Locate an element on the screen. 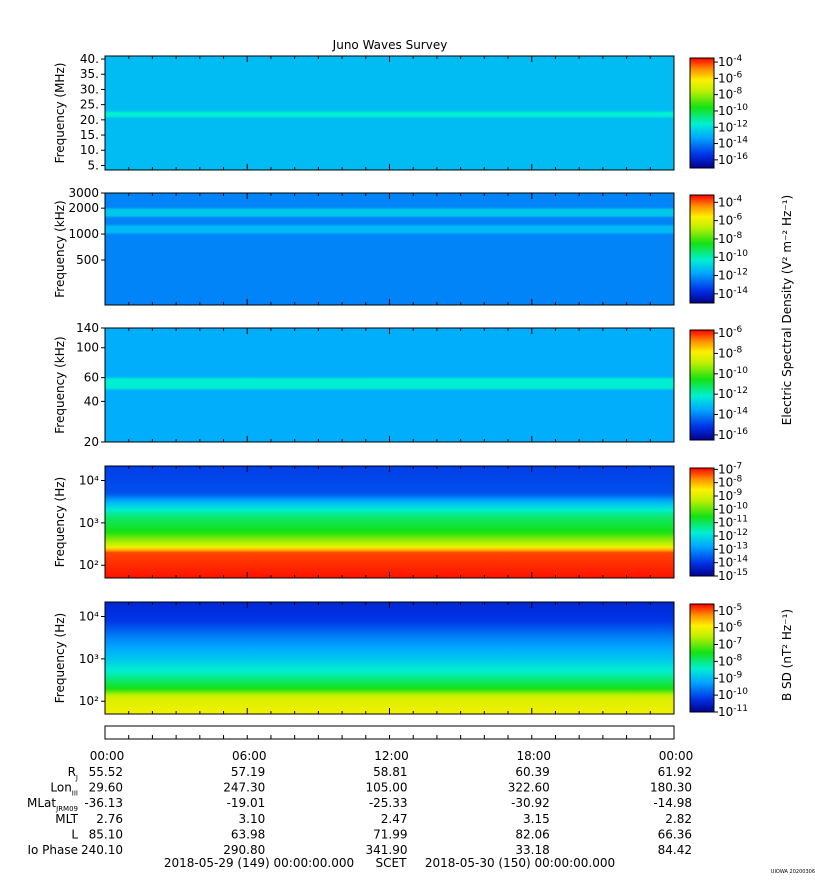  chart-title: Juno Waves Survey is located at coordinates (390, 45).